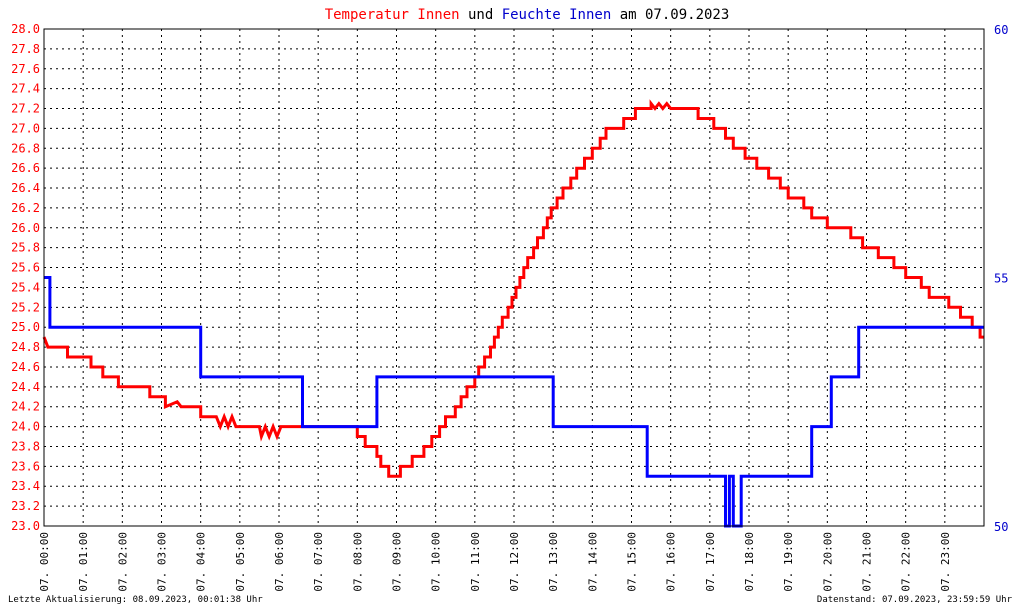 Image resolution: width=1020 pixels, height=606 pixels. I want to click on left-tick-label: 26.4, so click(25, 188).